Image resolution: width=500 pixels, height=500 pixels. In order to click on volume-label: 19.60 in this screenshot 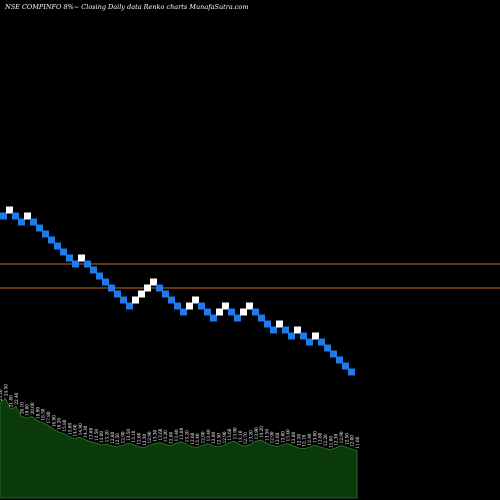, I will do `click(27, 410)`.